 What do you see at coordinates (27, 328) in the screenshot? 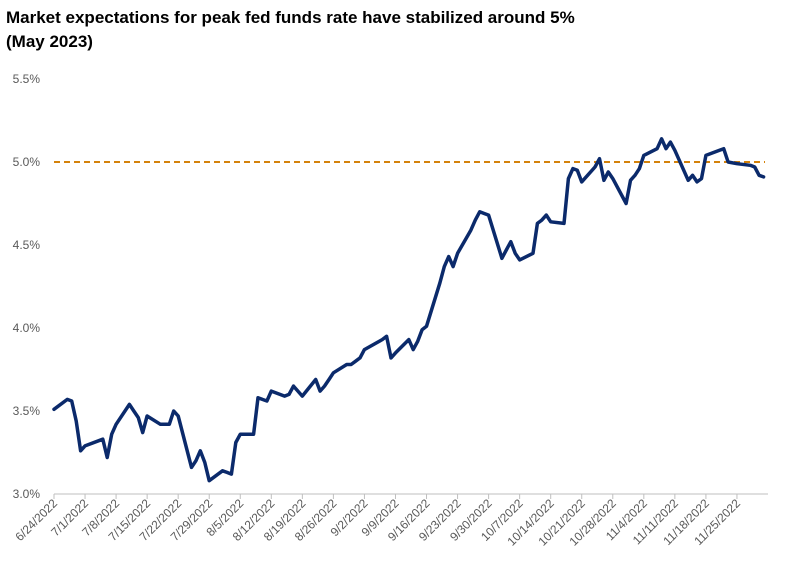
I see `y-tick-label: 4.0%` at bounding box center [27, 328].